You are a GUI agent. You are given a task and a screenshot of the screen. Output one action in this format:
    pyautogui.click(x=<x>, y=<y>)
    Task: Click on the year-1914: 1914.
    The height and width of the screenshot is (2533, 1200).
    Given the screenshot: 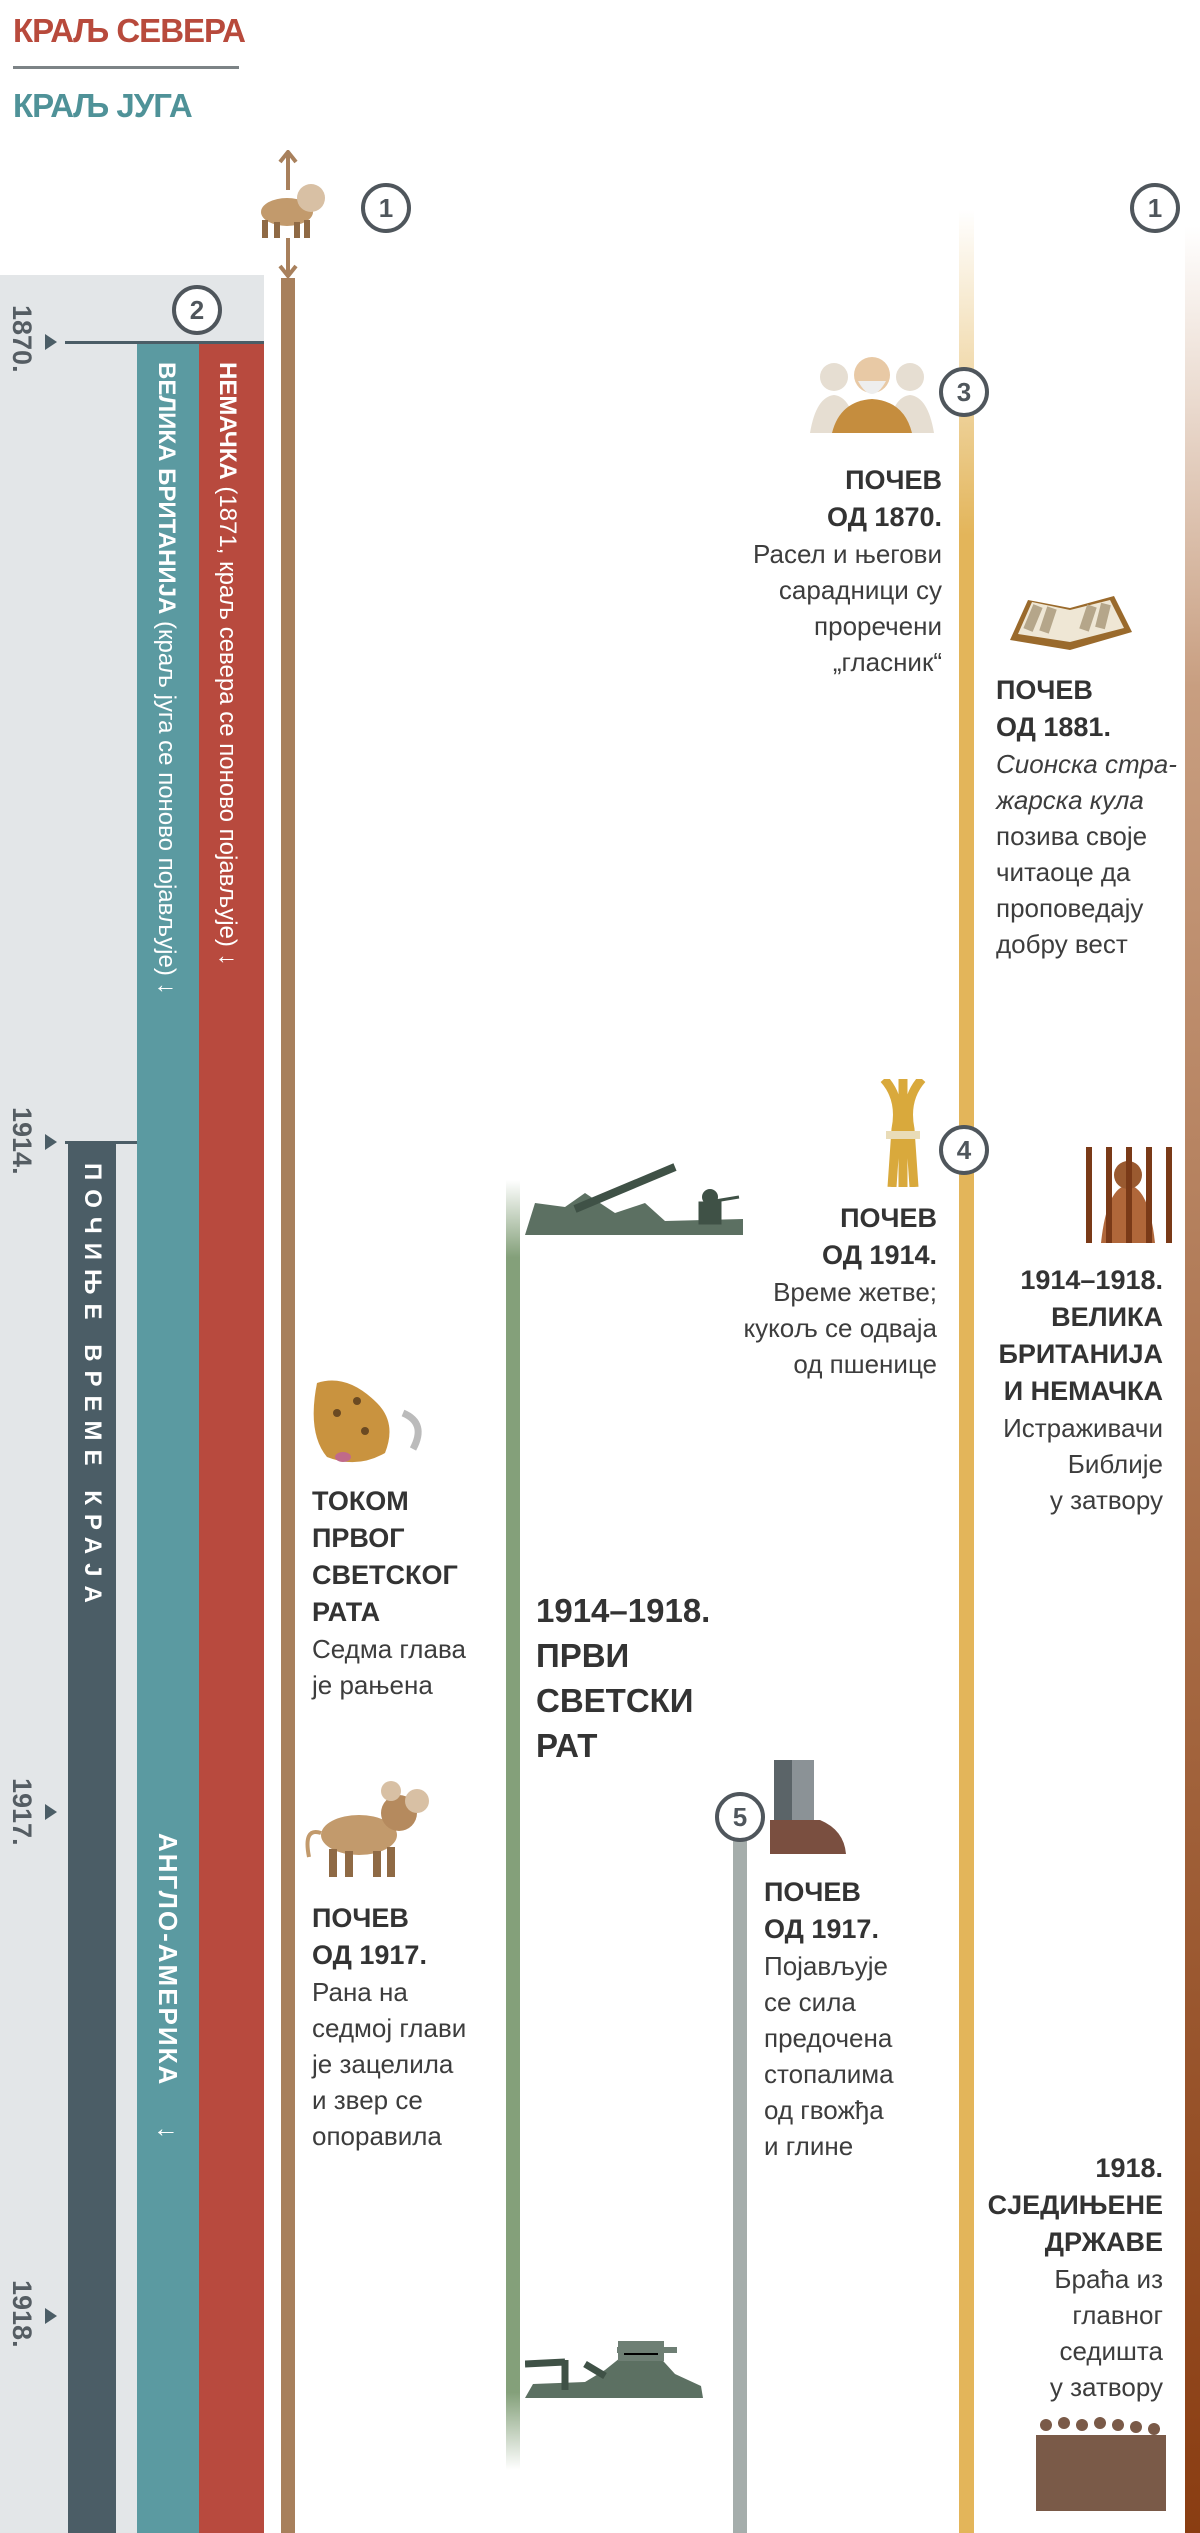 What is the action you would take?
    pyautogui.click(x=22, y=1141)
    